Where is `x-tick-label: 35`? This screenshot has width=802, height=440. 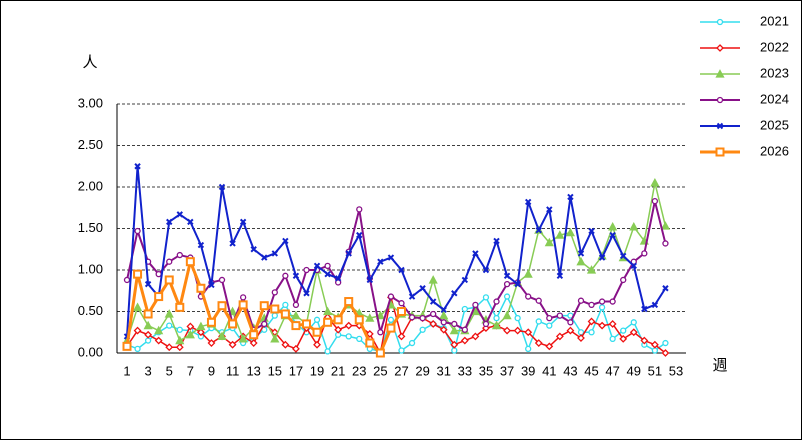
x-tick-label: 35 is located at coordinates (486, 370).